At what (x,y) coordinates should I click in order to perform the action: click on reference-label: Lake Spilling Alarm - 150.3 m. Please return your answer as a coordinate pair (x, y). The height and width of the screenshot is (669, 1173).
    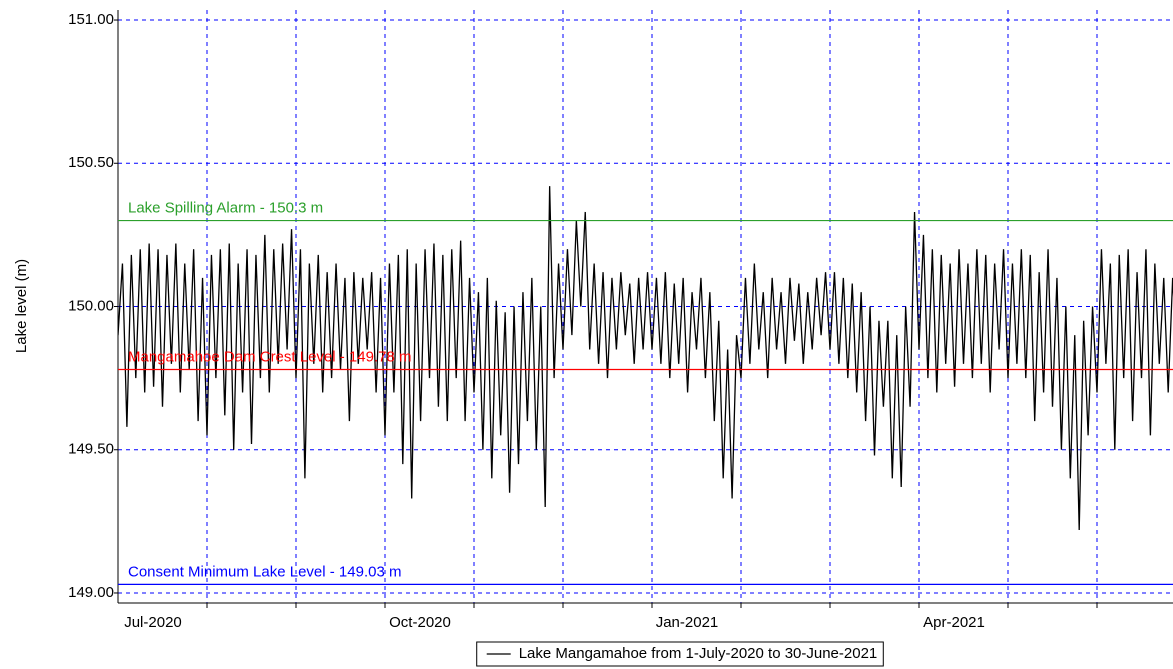
    Looking at the image, I should click on (225, 208).